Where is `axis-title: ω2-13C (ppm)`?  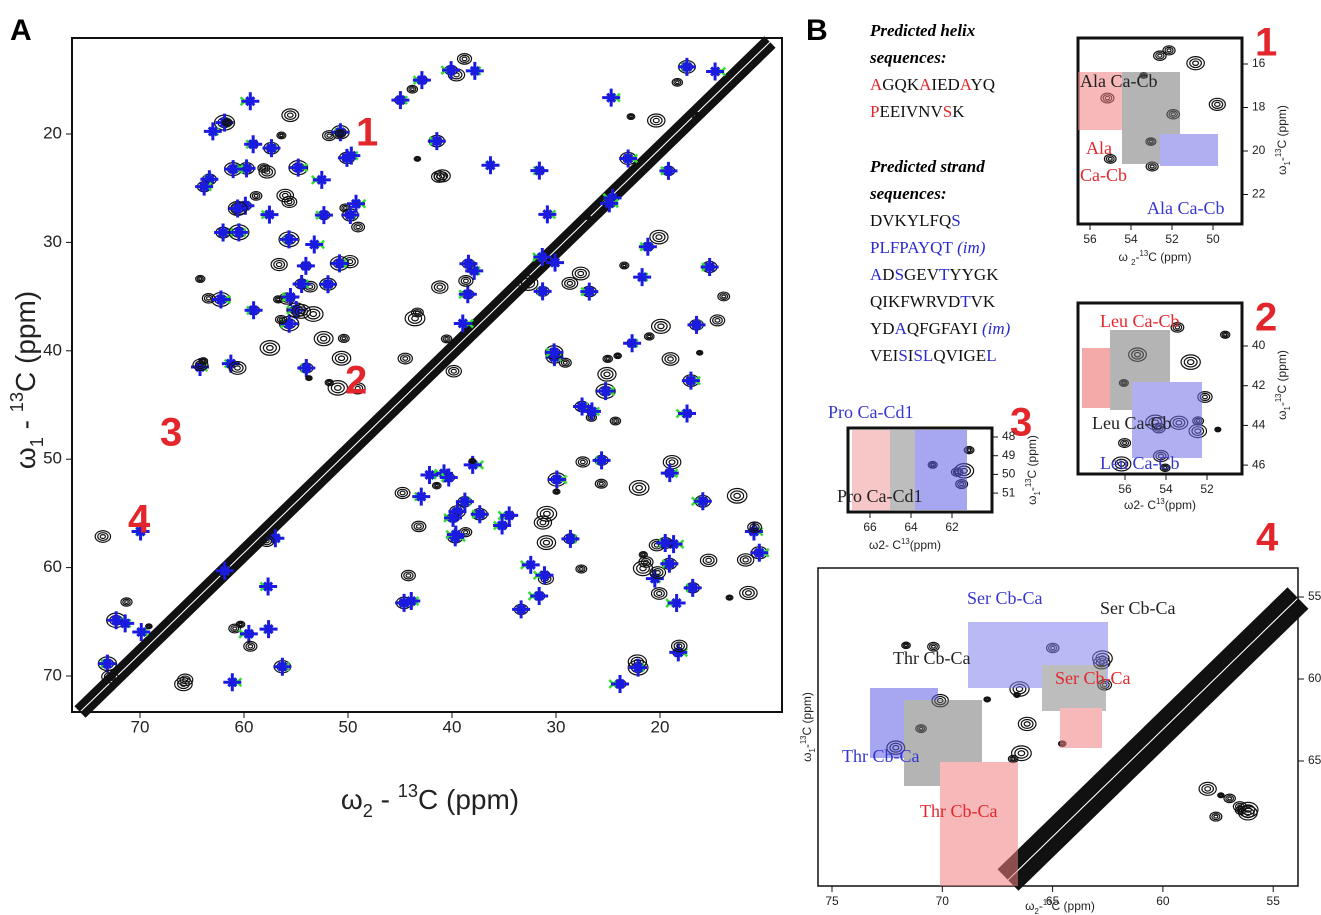 axis-title: ω2-13C (ppm) is located at coordinates (1060, 906).